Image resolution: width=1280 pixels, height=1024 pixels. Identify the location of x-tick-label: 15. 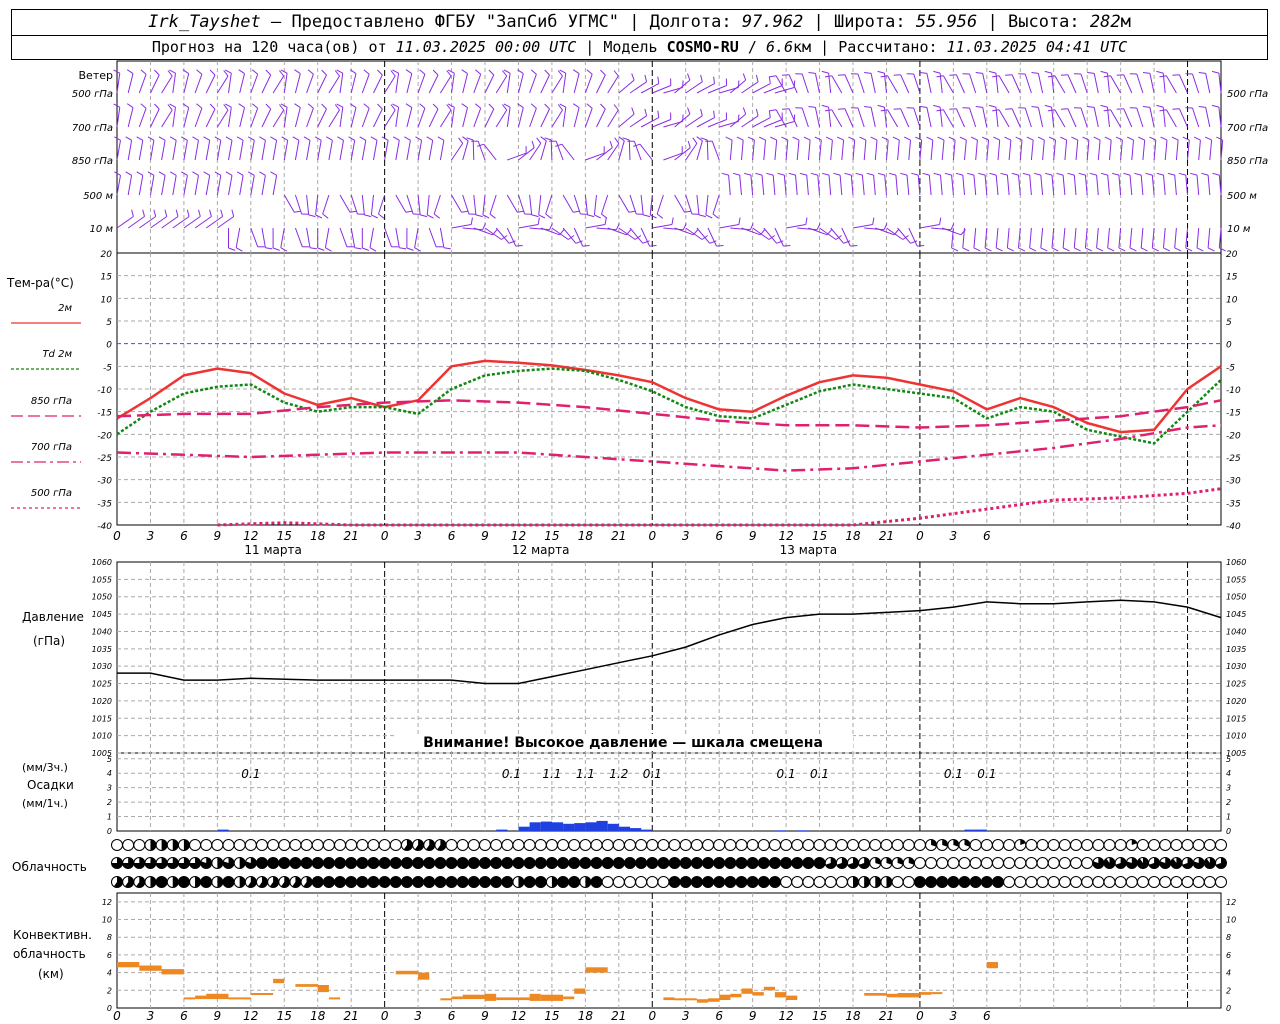
(819, 536).